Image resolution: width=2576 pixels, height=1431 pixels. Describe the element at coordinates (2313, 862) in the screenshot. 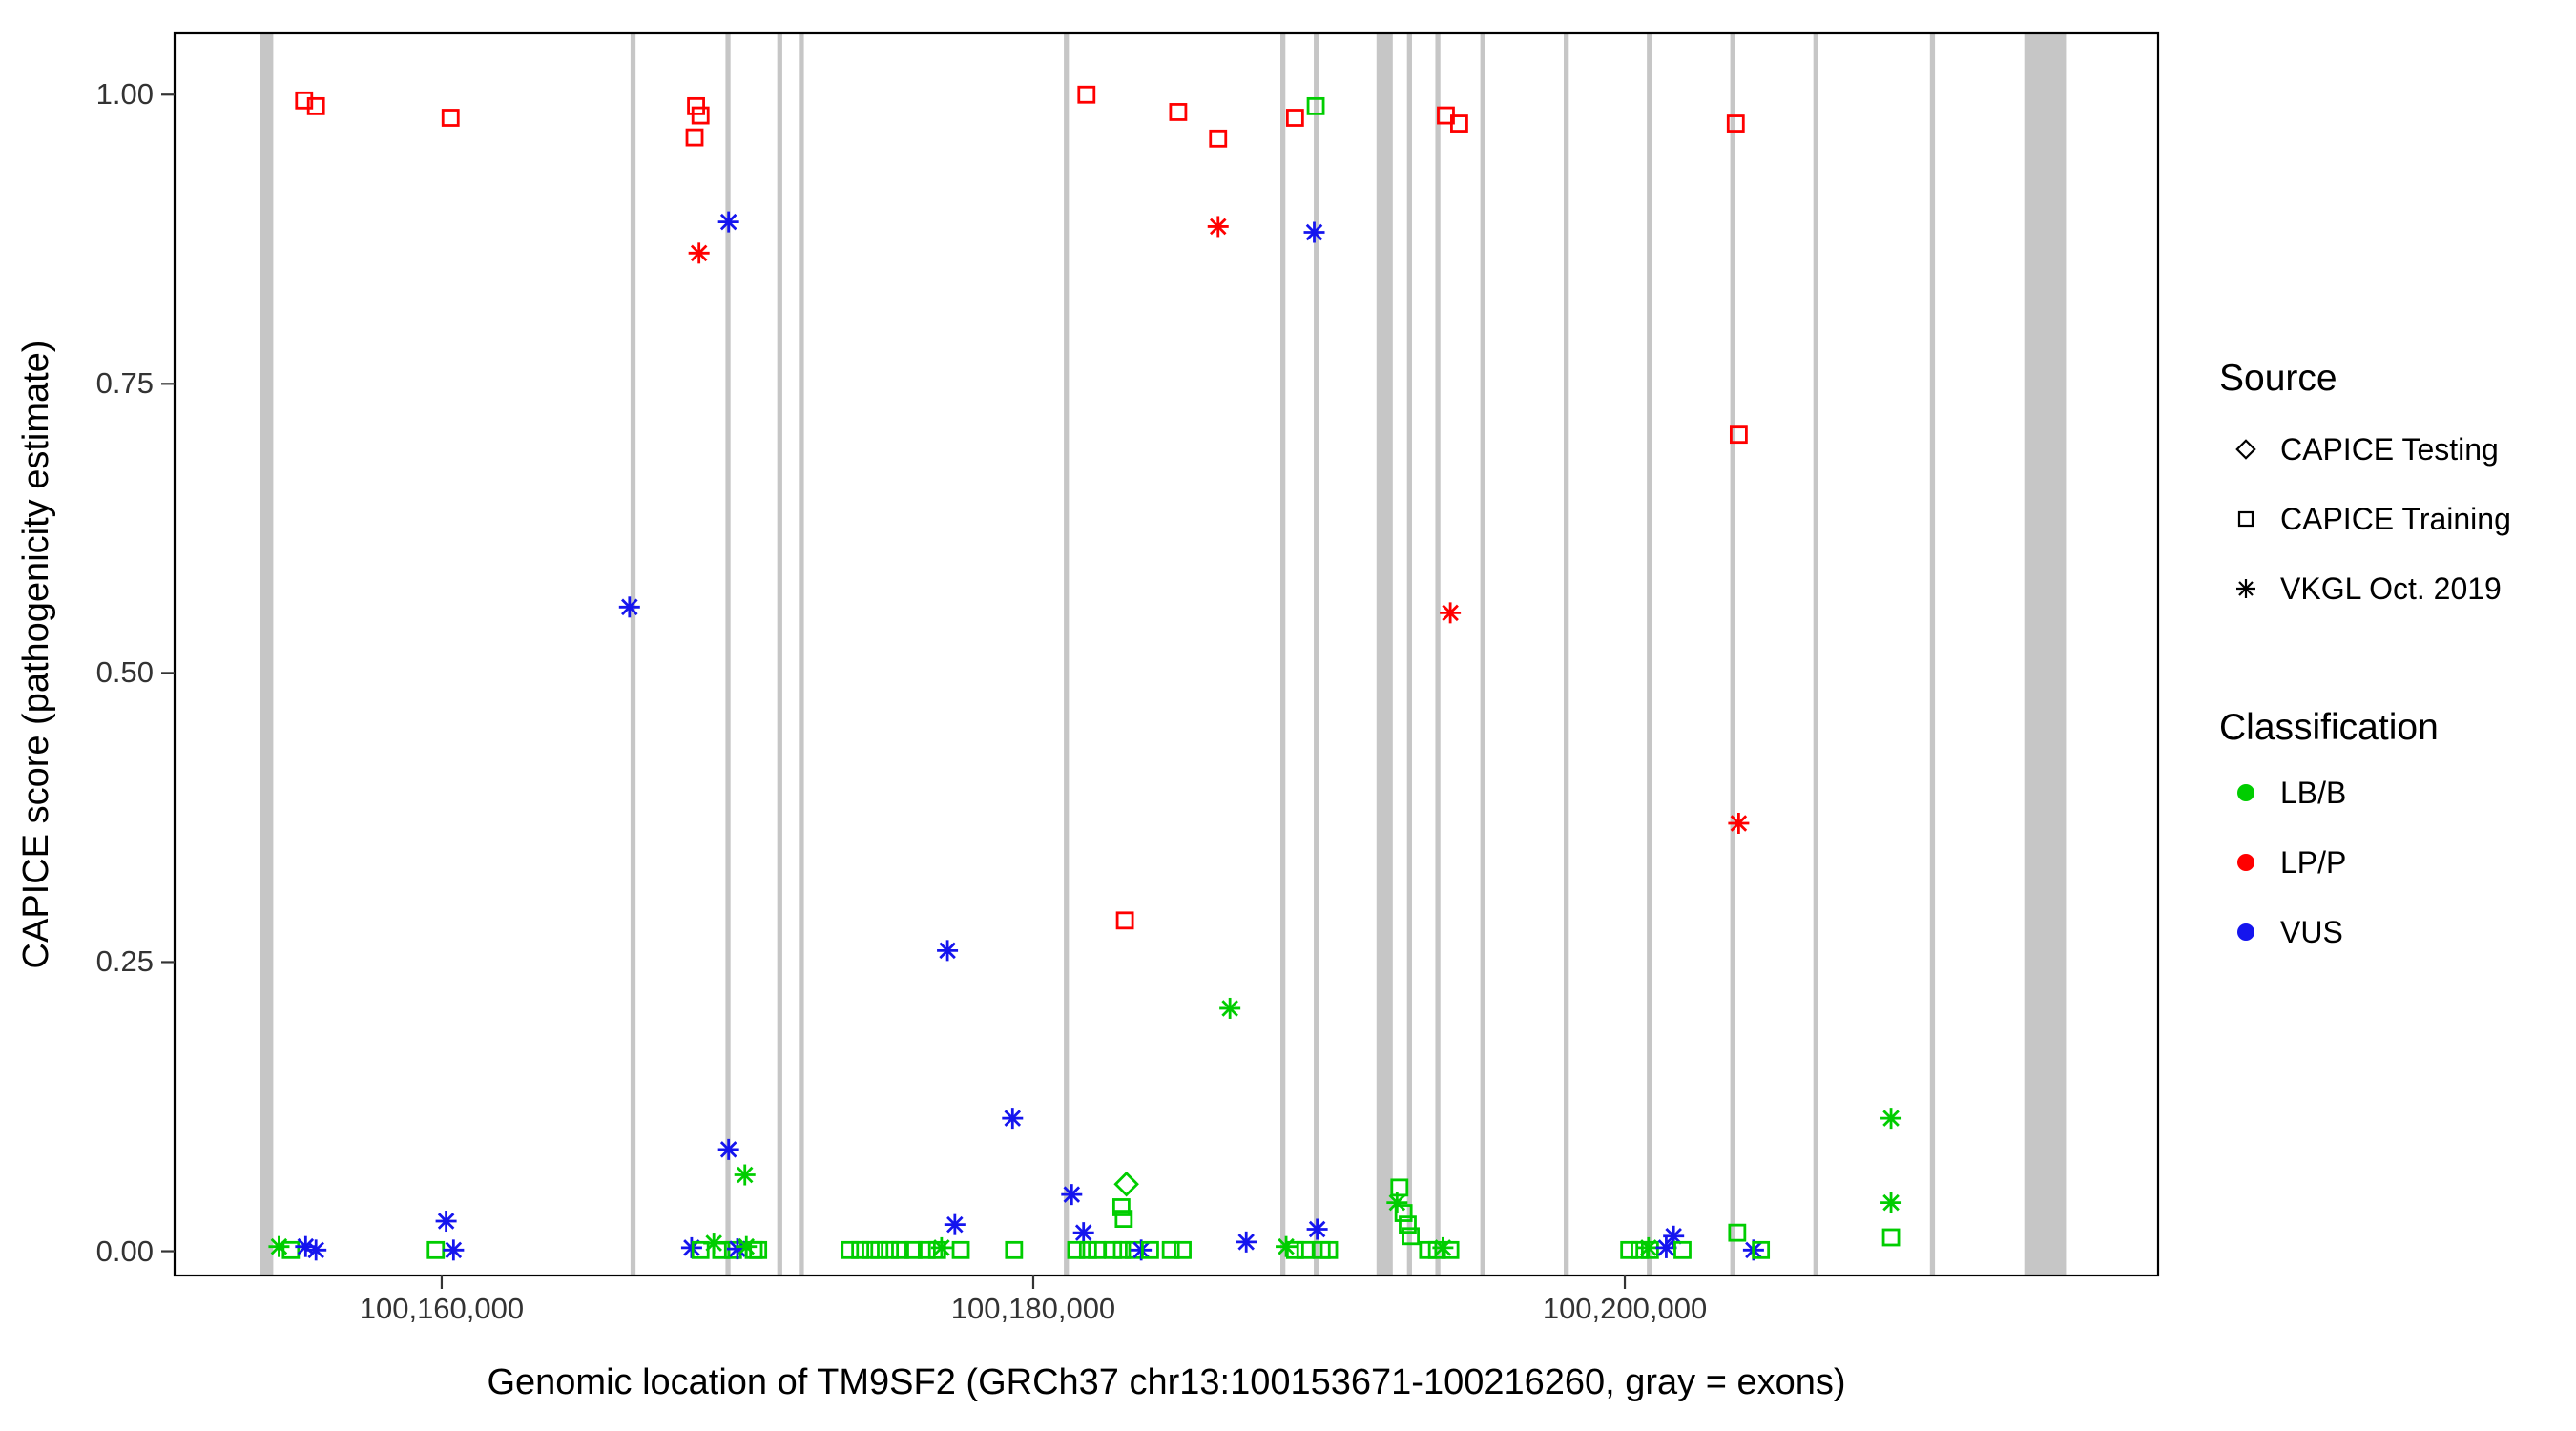

I see `legend-item-label: LP/P` at that location.